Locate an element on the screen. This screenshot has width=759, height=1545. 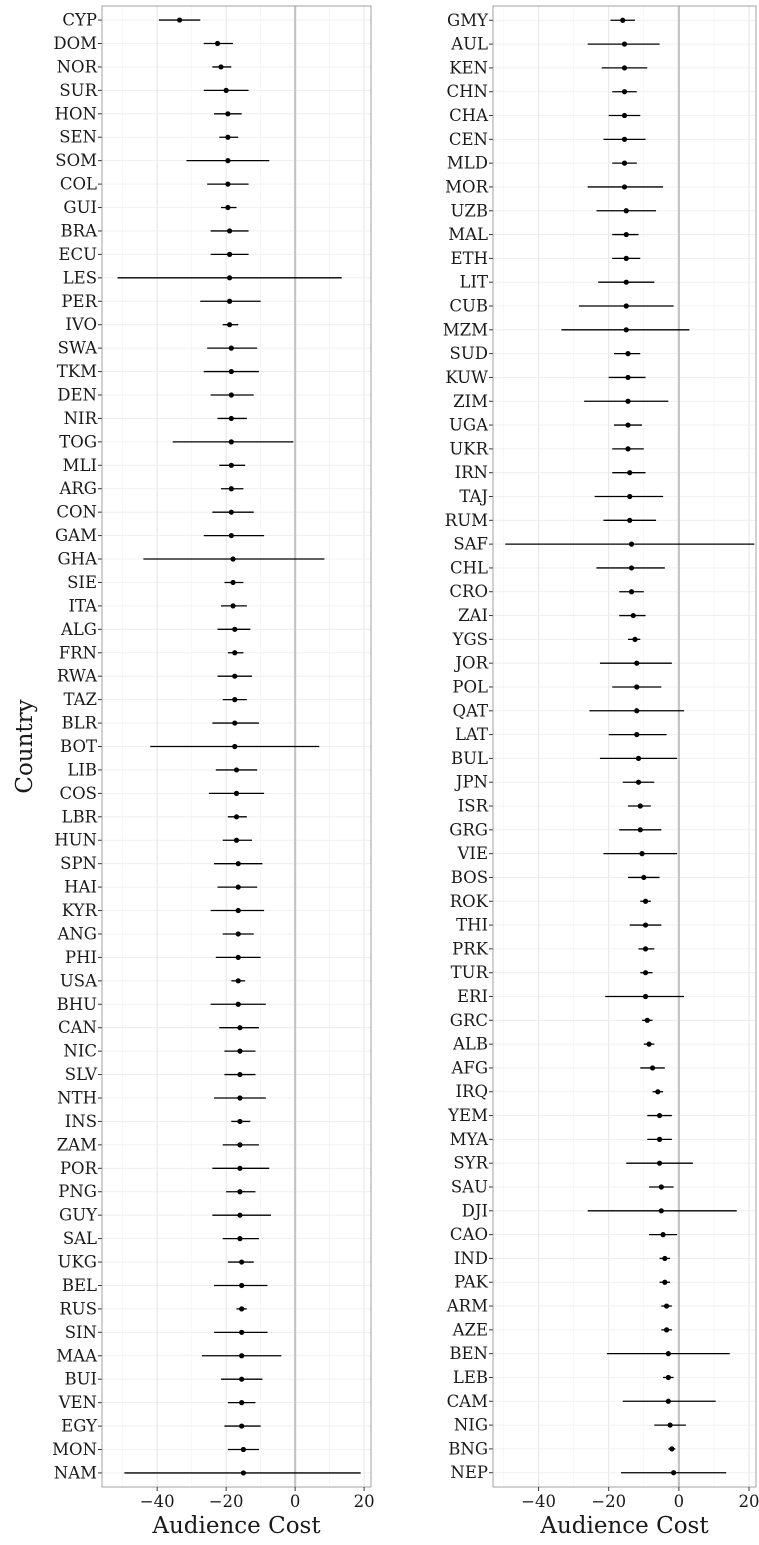
point-PAK is located at coordinates (665, 1282).